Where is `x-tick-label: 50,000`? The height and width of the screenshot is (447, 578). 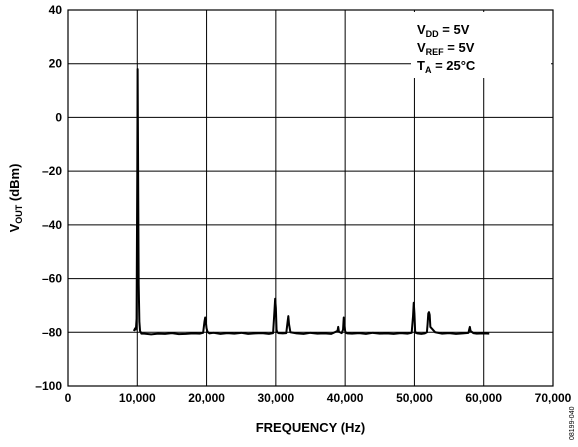
x-tick-label: 50,000 is located at coordinates (414, 398).